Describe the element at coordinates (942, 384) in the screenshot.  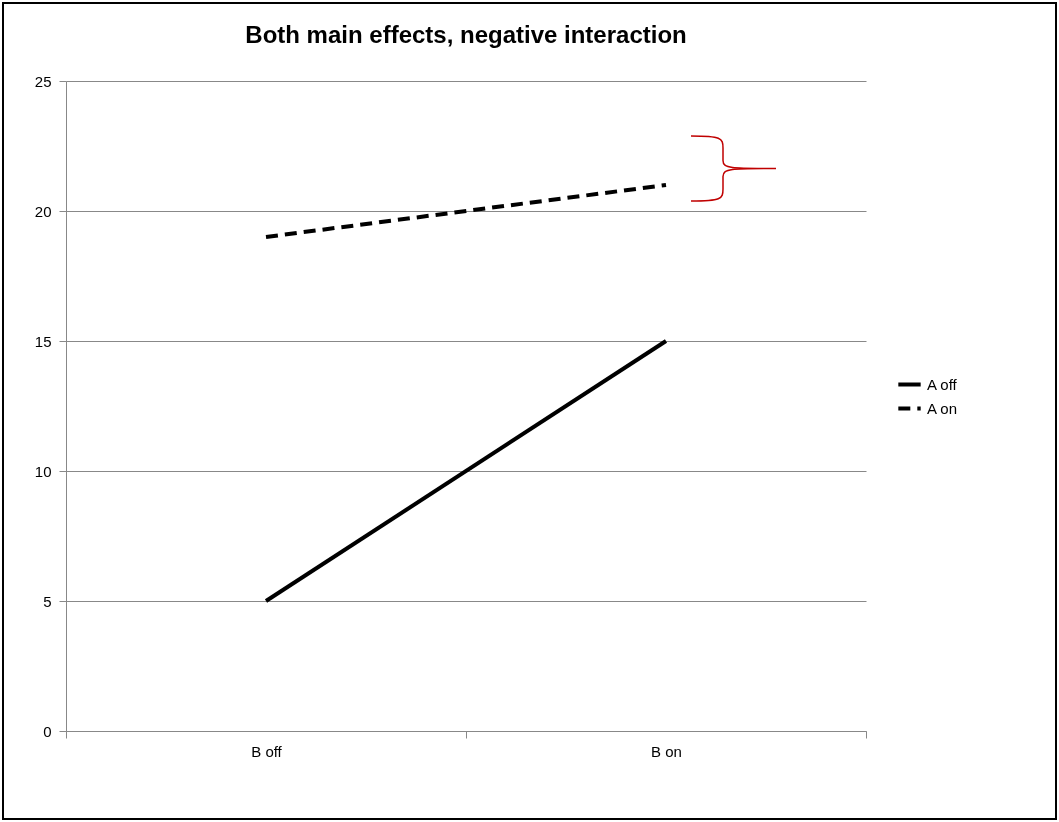
I see `legend-label: A off` at that location.